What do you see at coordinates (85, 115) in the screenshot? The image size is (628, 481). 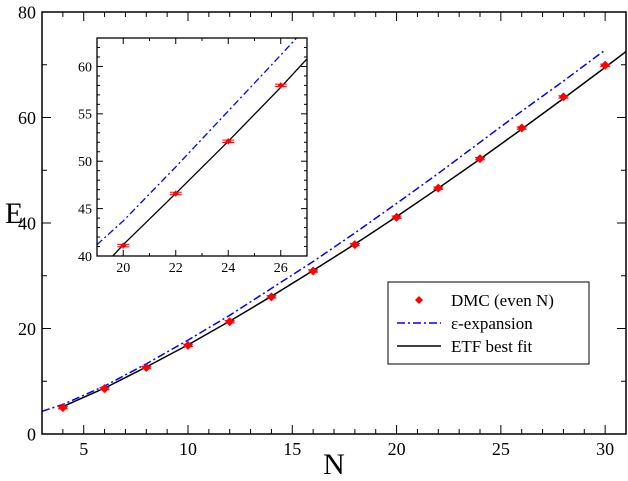 I see `inset-y-tick-label: 55` at bounding box center [85, 115].